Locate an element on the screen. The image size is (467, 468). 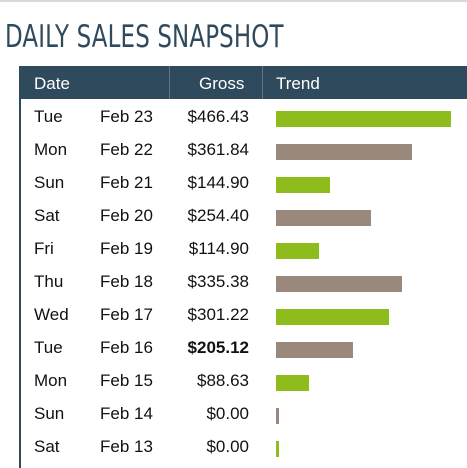
column-header-date: Date is located at coordinates (52, 83).